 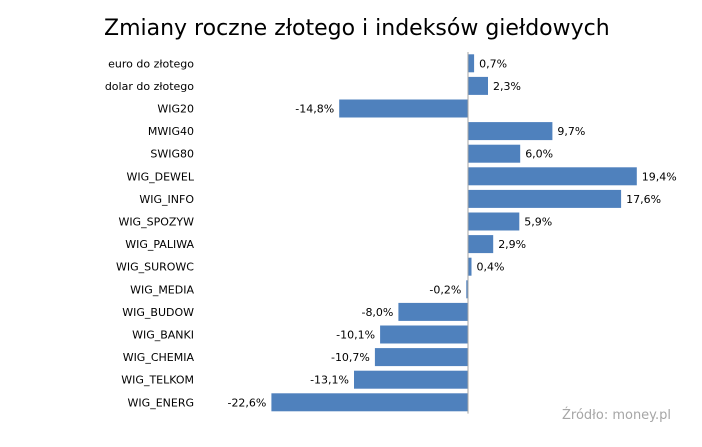 What do you see at coordinates (494, 221) in the screenshot?
I see `bar-wig-spozyw` at bounding box center [494, 221].